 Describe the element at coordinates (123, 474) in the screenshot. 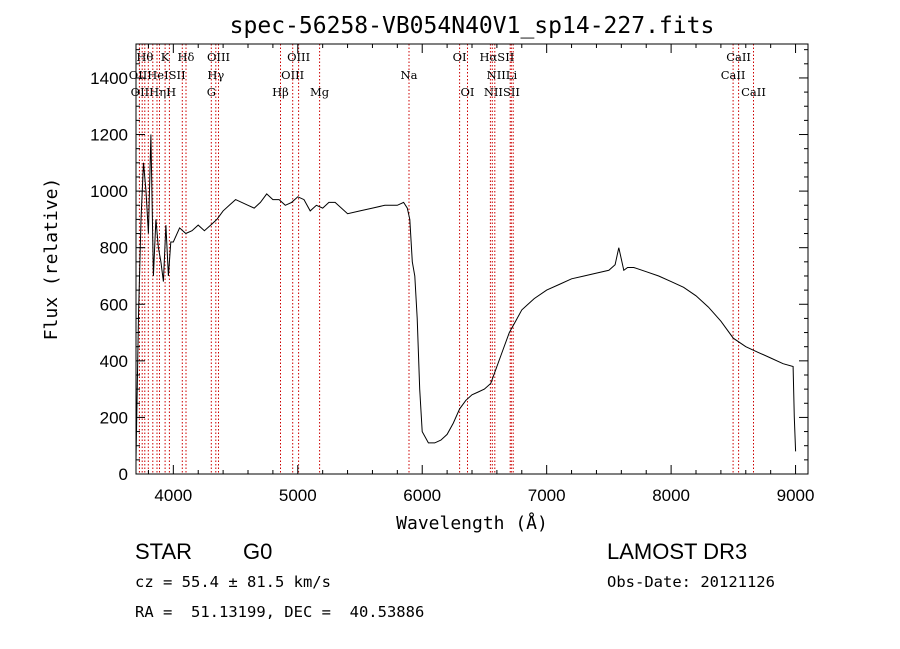

I see `y-tick-label: 0` at that location.